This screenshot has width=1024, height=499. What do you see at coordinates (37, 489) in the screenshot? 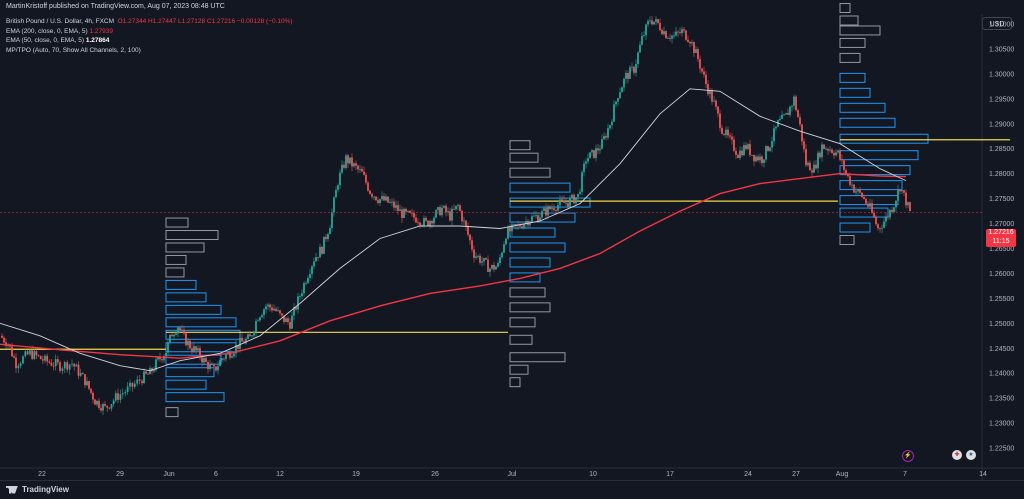
I see `tradingview-logo: TradingView` at bounding box center [37, 489].